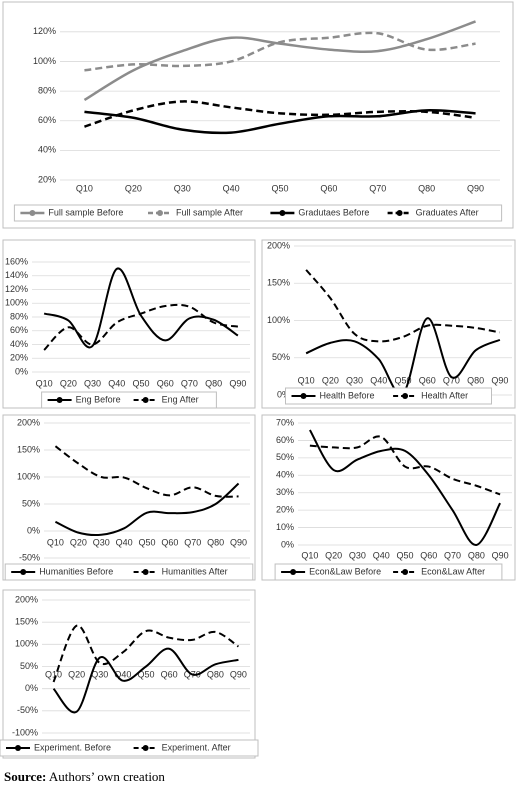 Image resolution: width=520 pixels, height=794 pixels. Describe the element at coordinates (16, 275) in the screenshot. I see `y-tick-label: 140%` at that location.